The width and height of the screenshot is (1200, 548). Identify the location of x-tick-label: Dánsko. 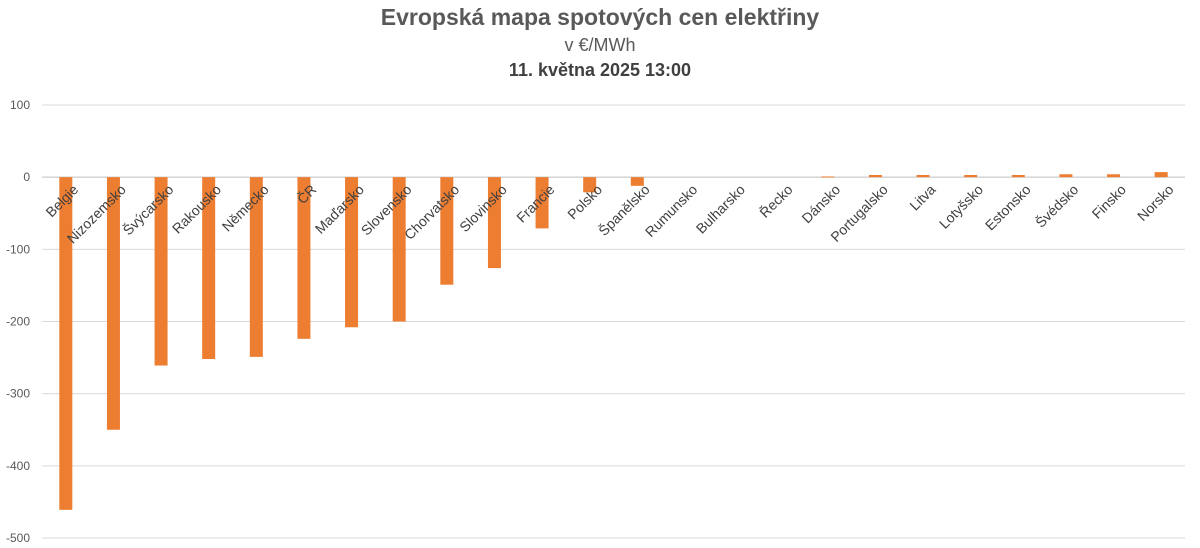
(820, 203).